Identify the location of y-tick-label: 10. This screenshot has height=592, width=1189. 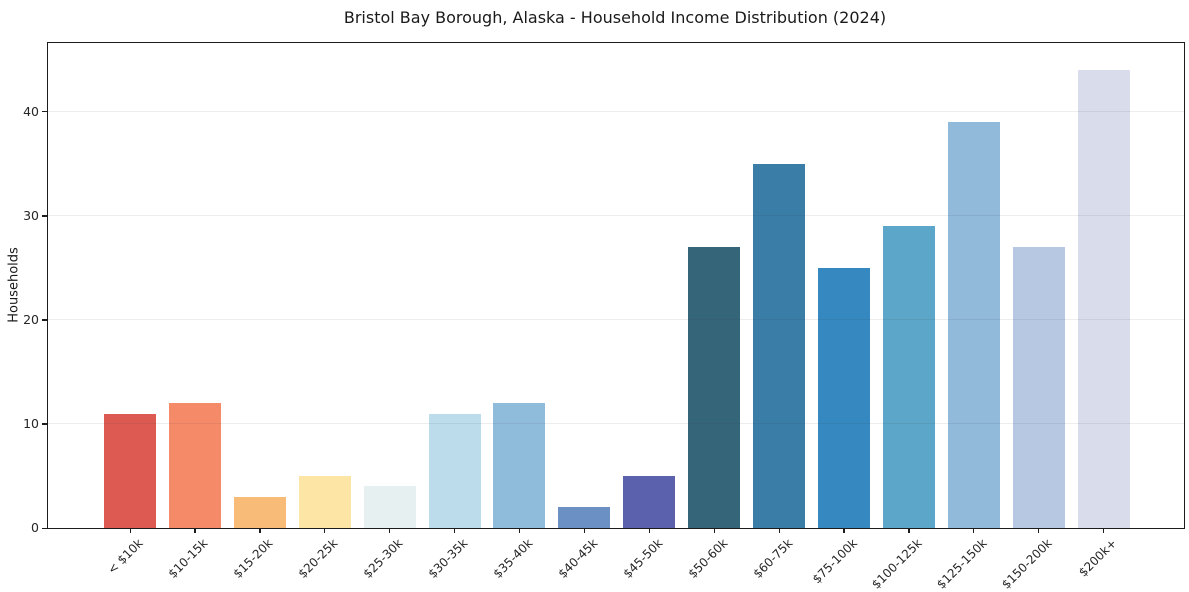
(31, 423).